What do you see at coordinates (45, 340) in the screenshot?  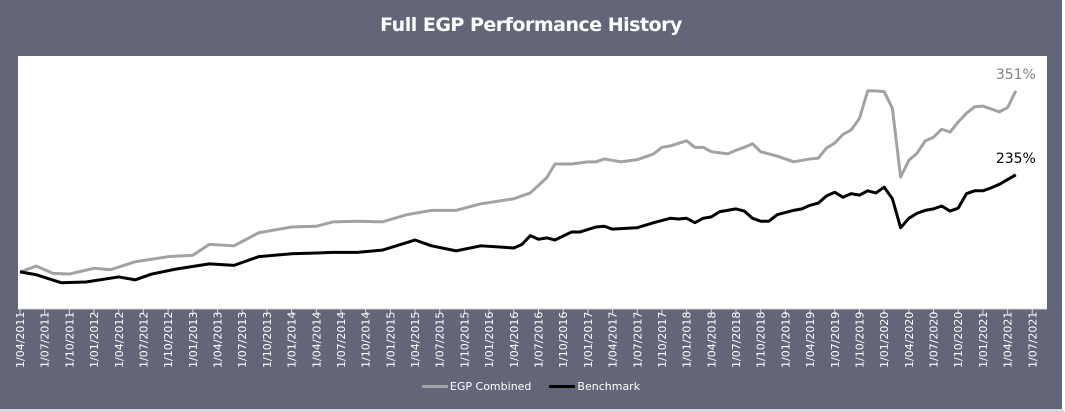 I see `x-tick-label: 1/07/2011` at bounding box center [45, 340].